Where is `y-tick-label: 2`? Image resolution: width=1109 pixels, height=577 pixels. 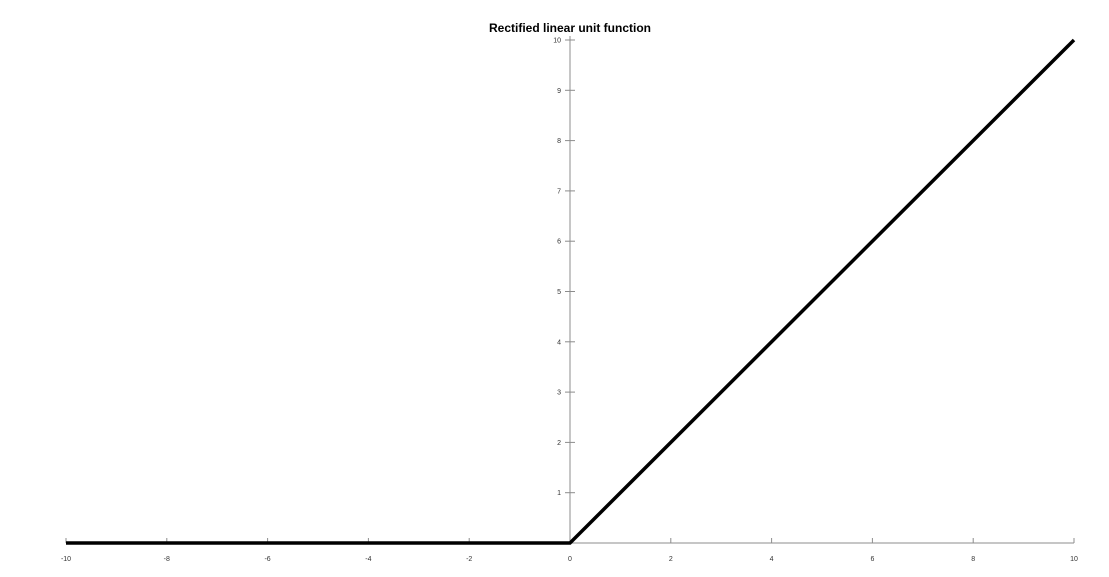 y-tick-label: 2 is located at coordinates (559, 443).